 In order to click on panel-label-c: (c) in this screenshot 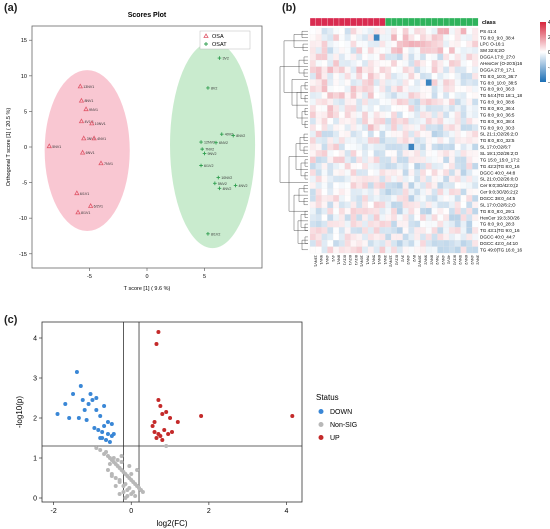, I will do `click(11, 320)`.